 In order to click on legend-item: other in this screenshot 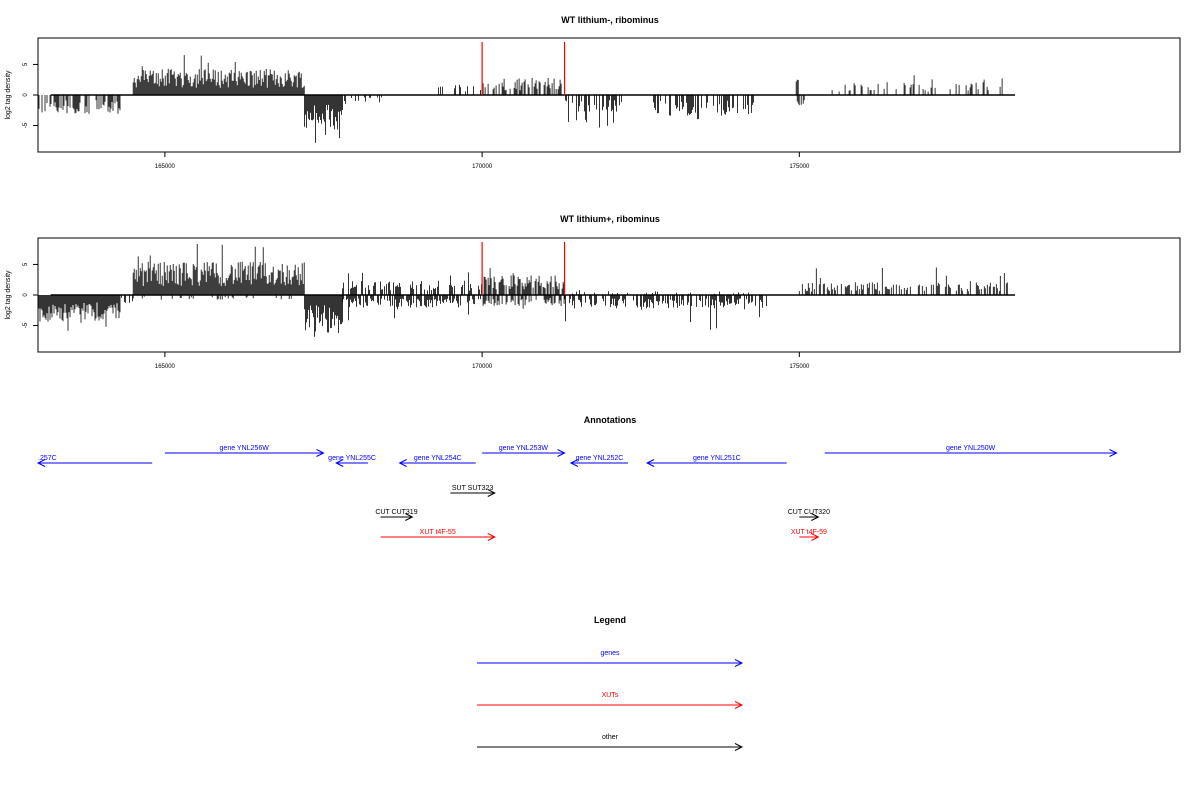, I will do `click(610, 742)`.